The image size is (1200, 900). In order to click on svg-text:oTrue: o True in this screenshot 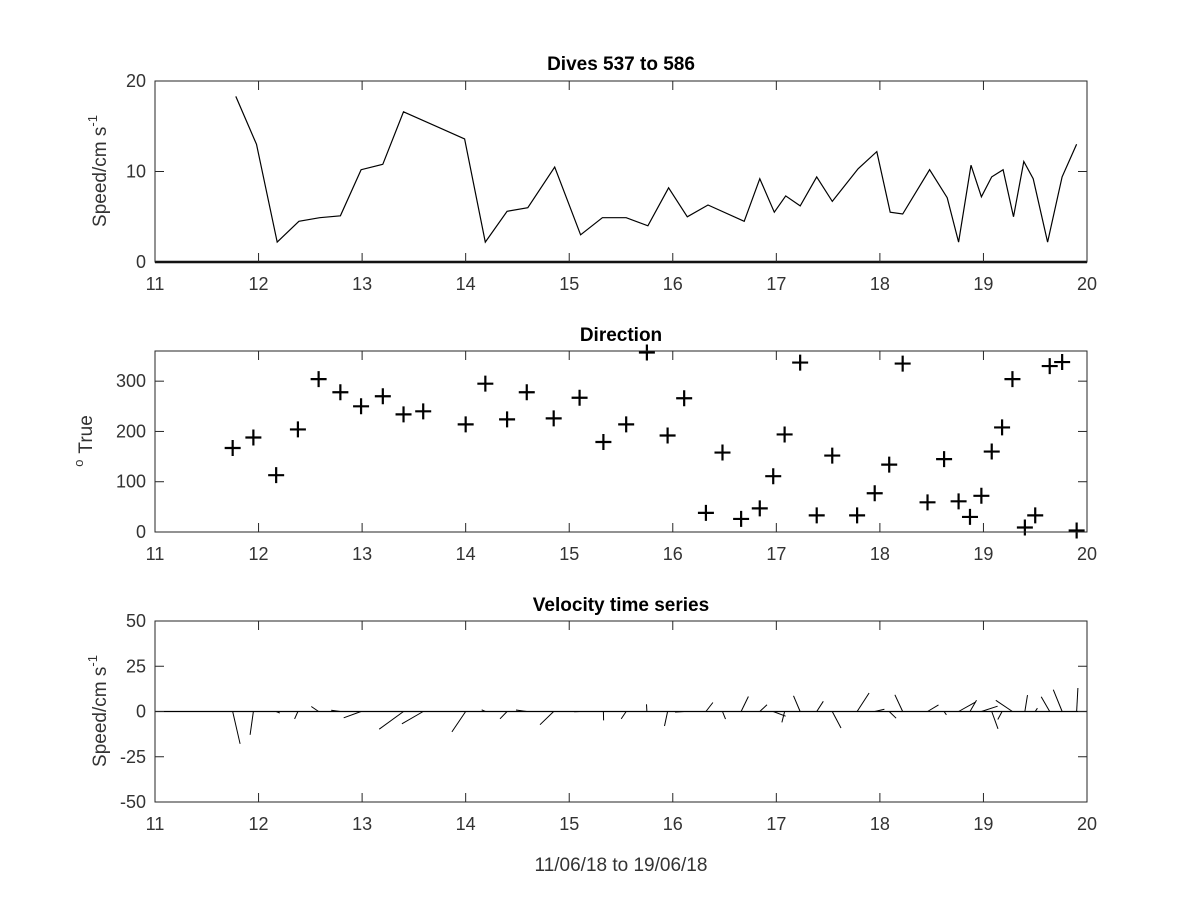, I will do `click(84, 441)`.